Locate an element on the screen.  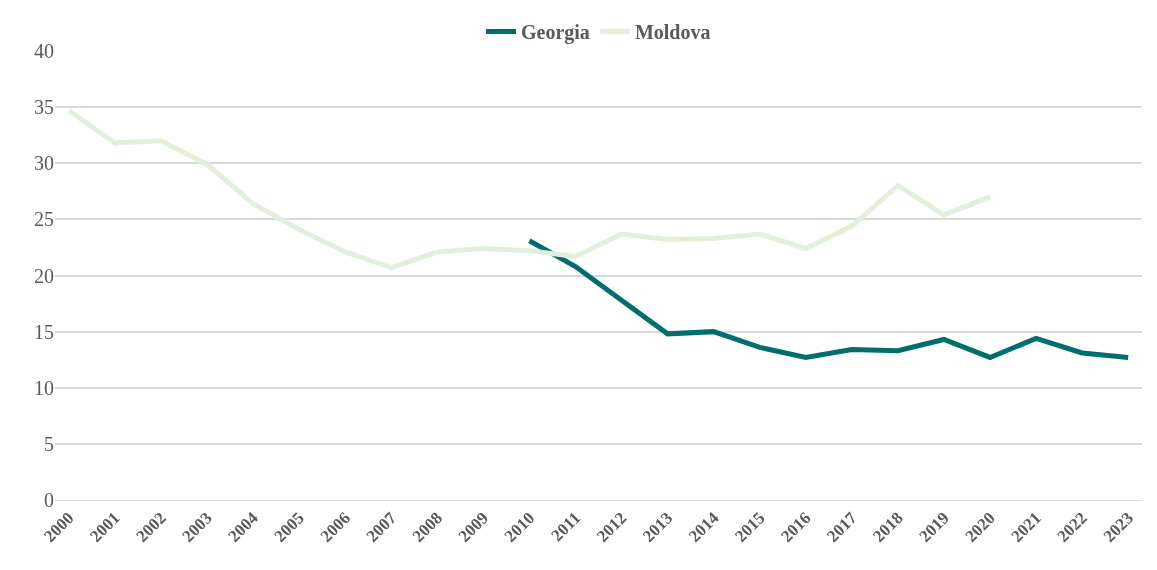
y-tick-label: 5 is located at coordinates (49, 443).